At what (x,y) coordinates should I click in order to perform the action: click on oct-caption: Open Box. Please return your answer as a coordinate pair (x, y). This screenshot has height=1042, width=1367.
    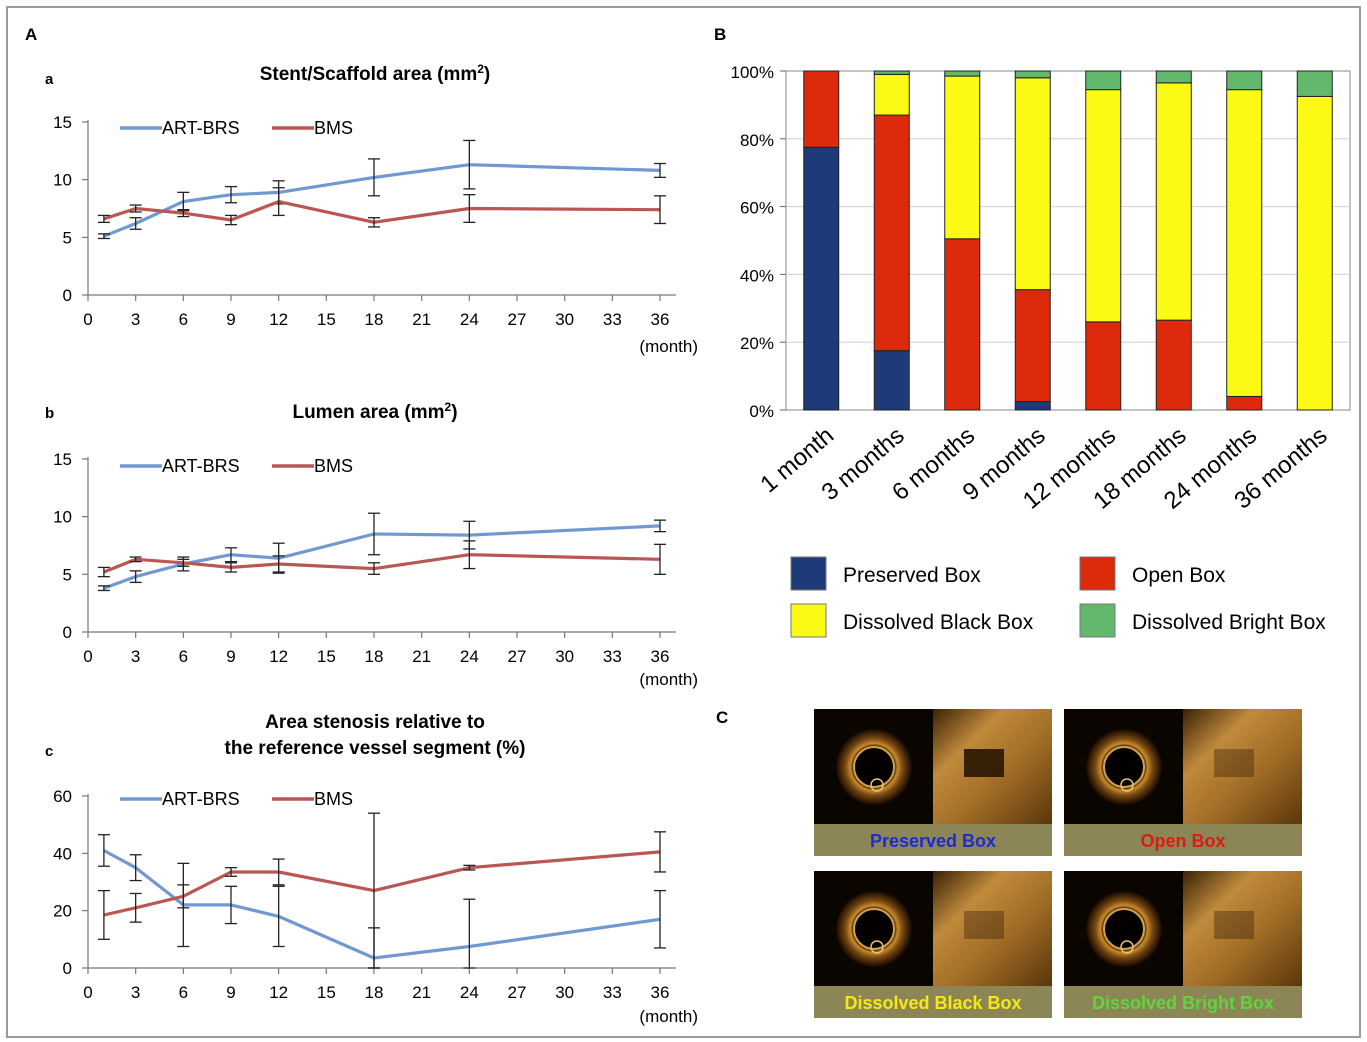
    Looking at the image, I should click on (1182, 841).